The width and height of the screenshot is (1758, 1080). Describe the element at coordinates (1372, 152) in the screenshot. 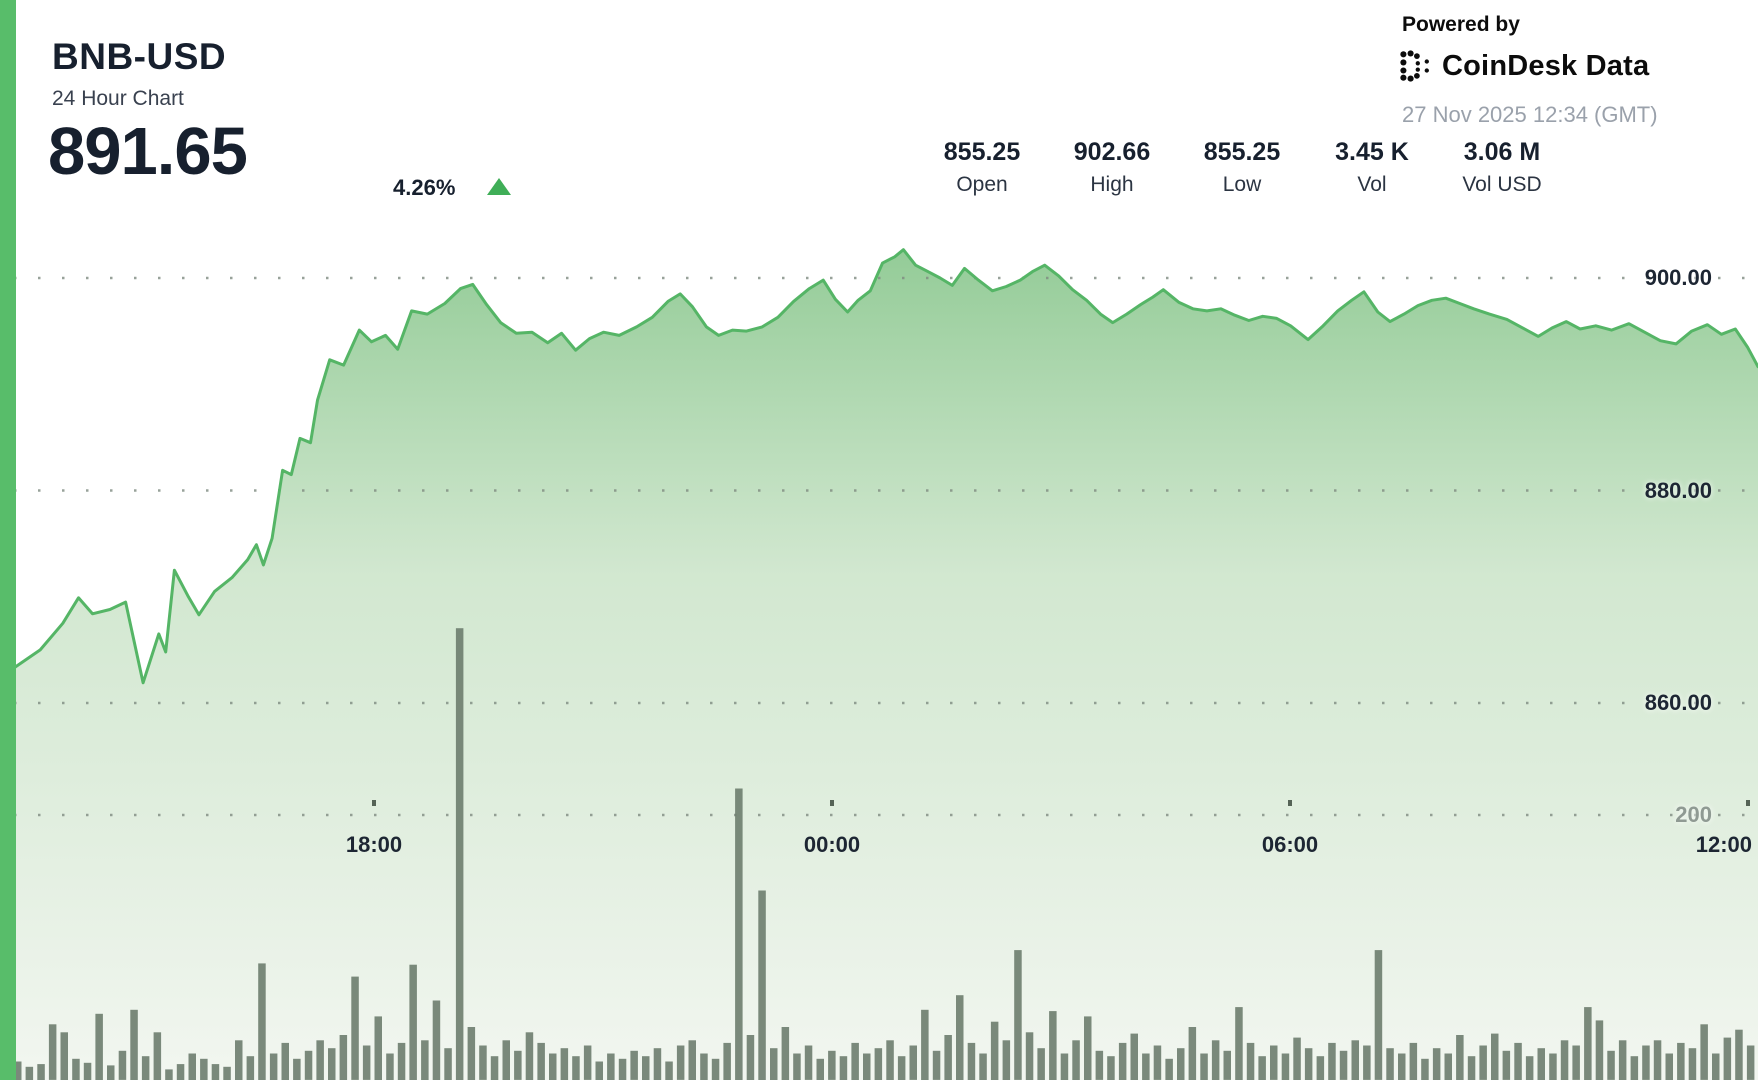

I see `stat-vol-value: 3.45 K` at that location.